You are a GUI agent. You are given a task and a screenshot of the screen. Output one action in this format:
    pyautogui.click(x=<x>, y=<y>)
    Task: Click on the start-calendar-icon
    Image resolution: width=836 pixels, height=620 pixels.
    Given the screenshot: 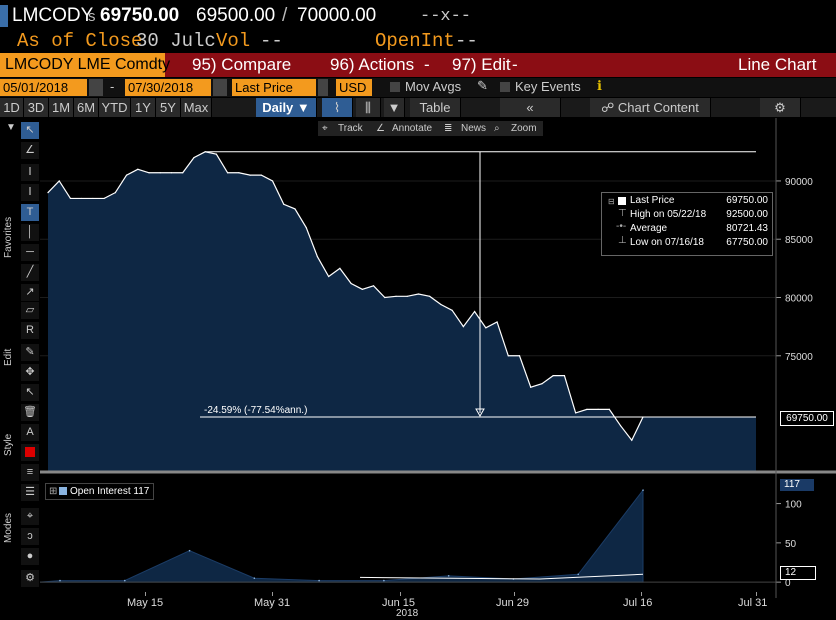 What is the action you would take?
    pyautogui.click(x=96, y=87)
    